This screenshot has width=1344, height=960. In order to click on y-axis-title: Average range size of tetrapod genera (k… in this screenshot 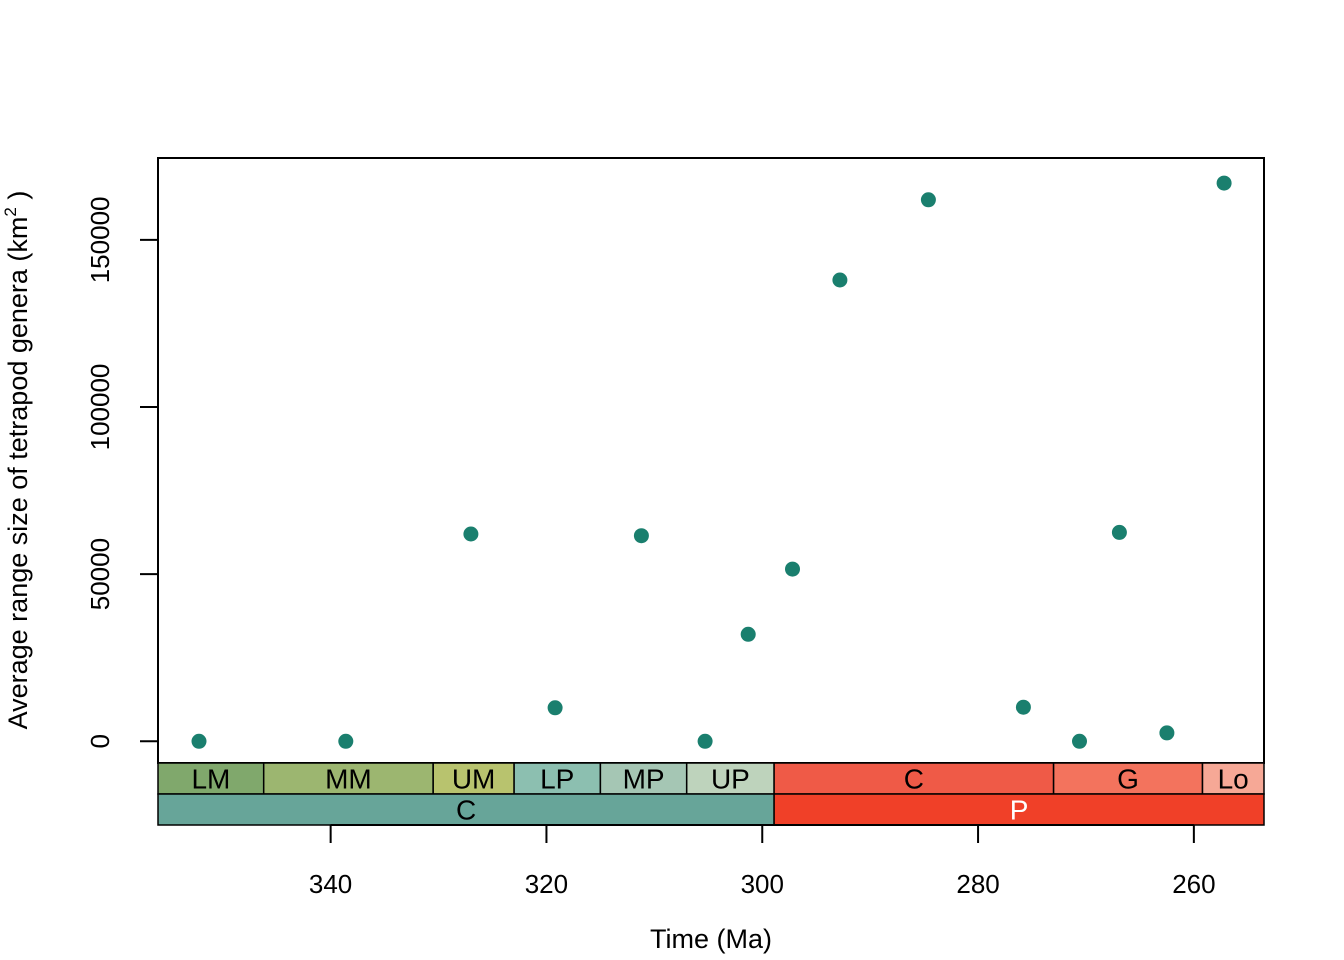, I will do `click(17, 460)`.